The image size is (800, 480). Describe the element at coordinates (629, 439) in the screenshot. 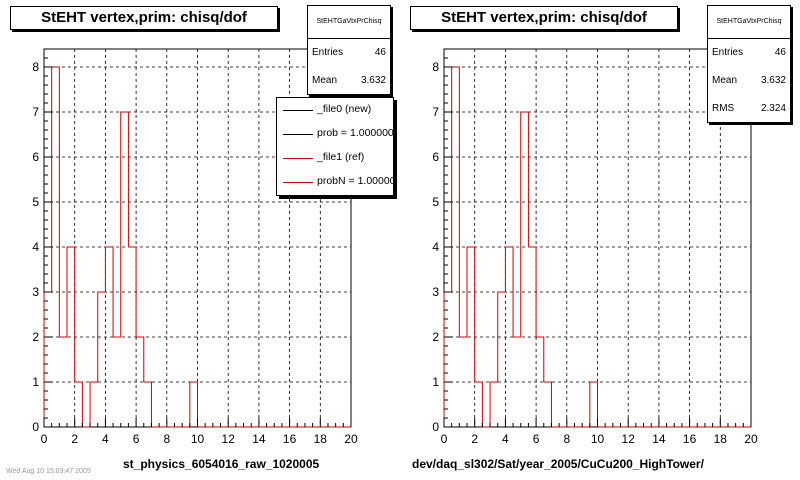

I see `right-x-tick-label: 12` at that location.